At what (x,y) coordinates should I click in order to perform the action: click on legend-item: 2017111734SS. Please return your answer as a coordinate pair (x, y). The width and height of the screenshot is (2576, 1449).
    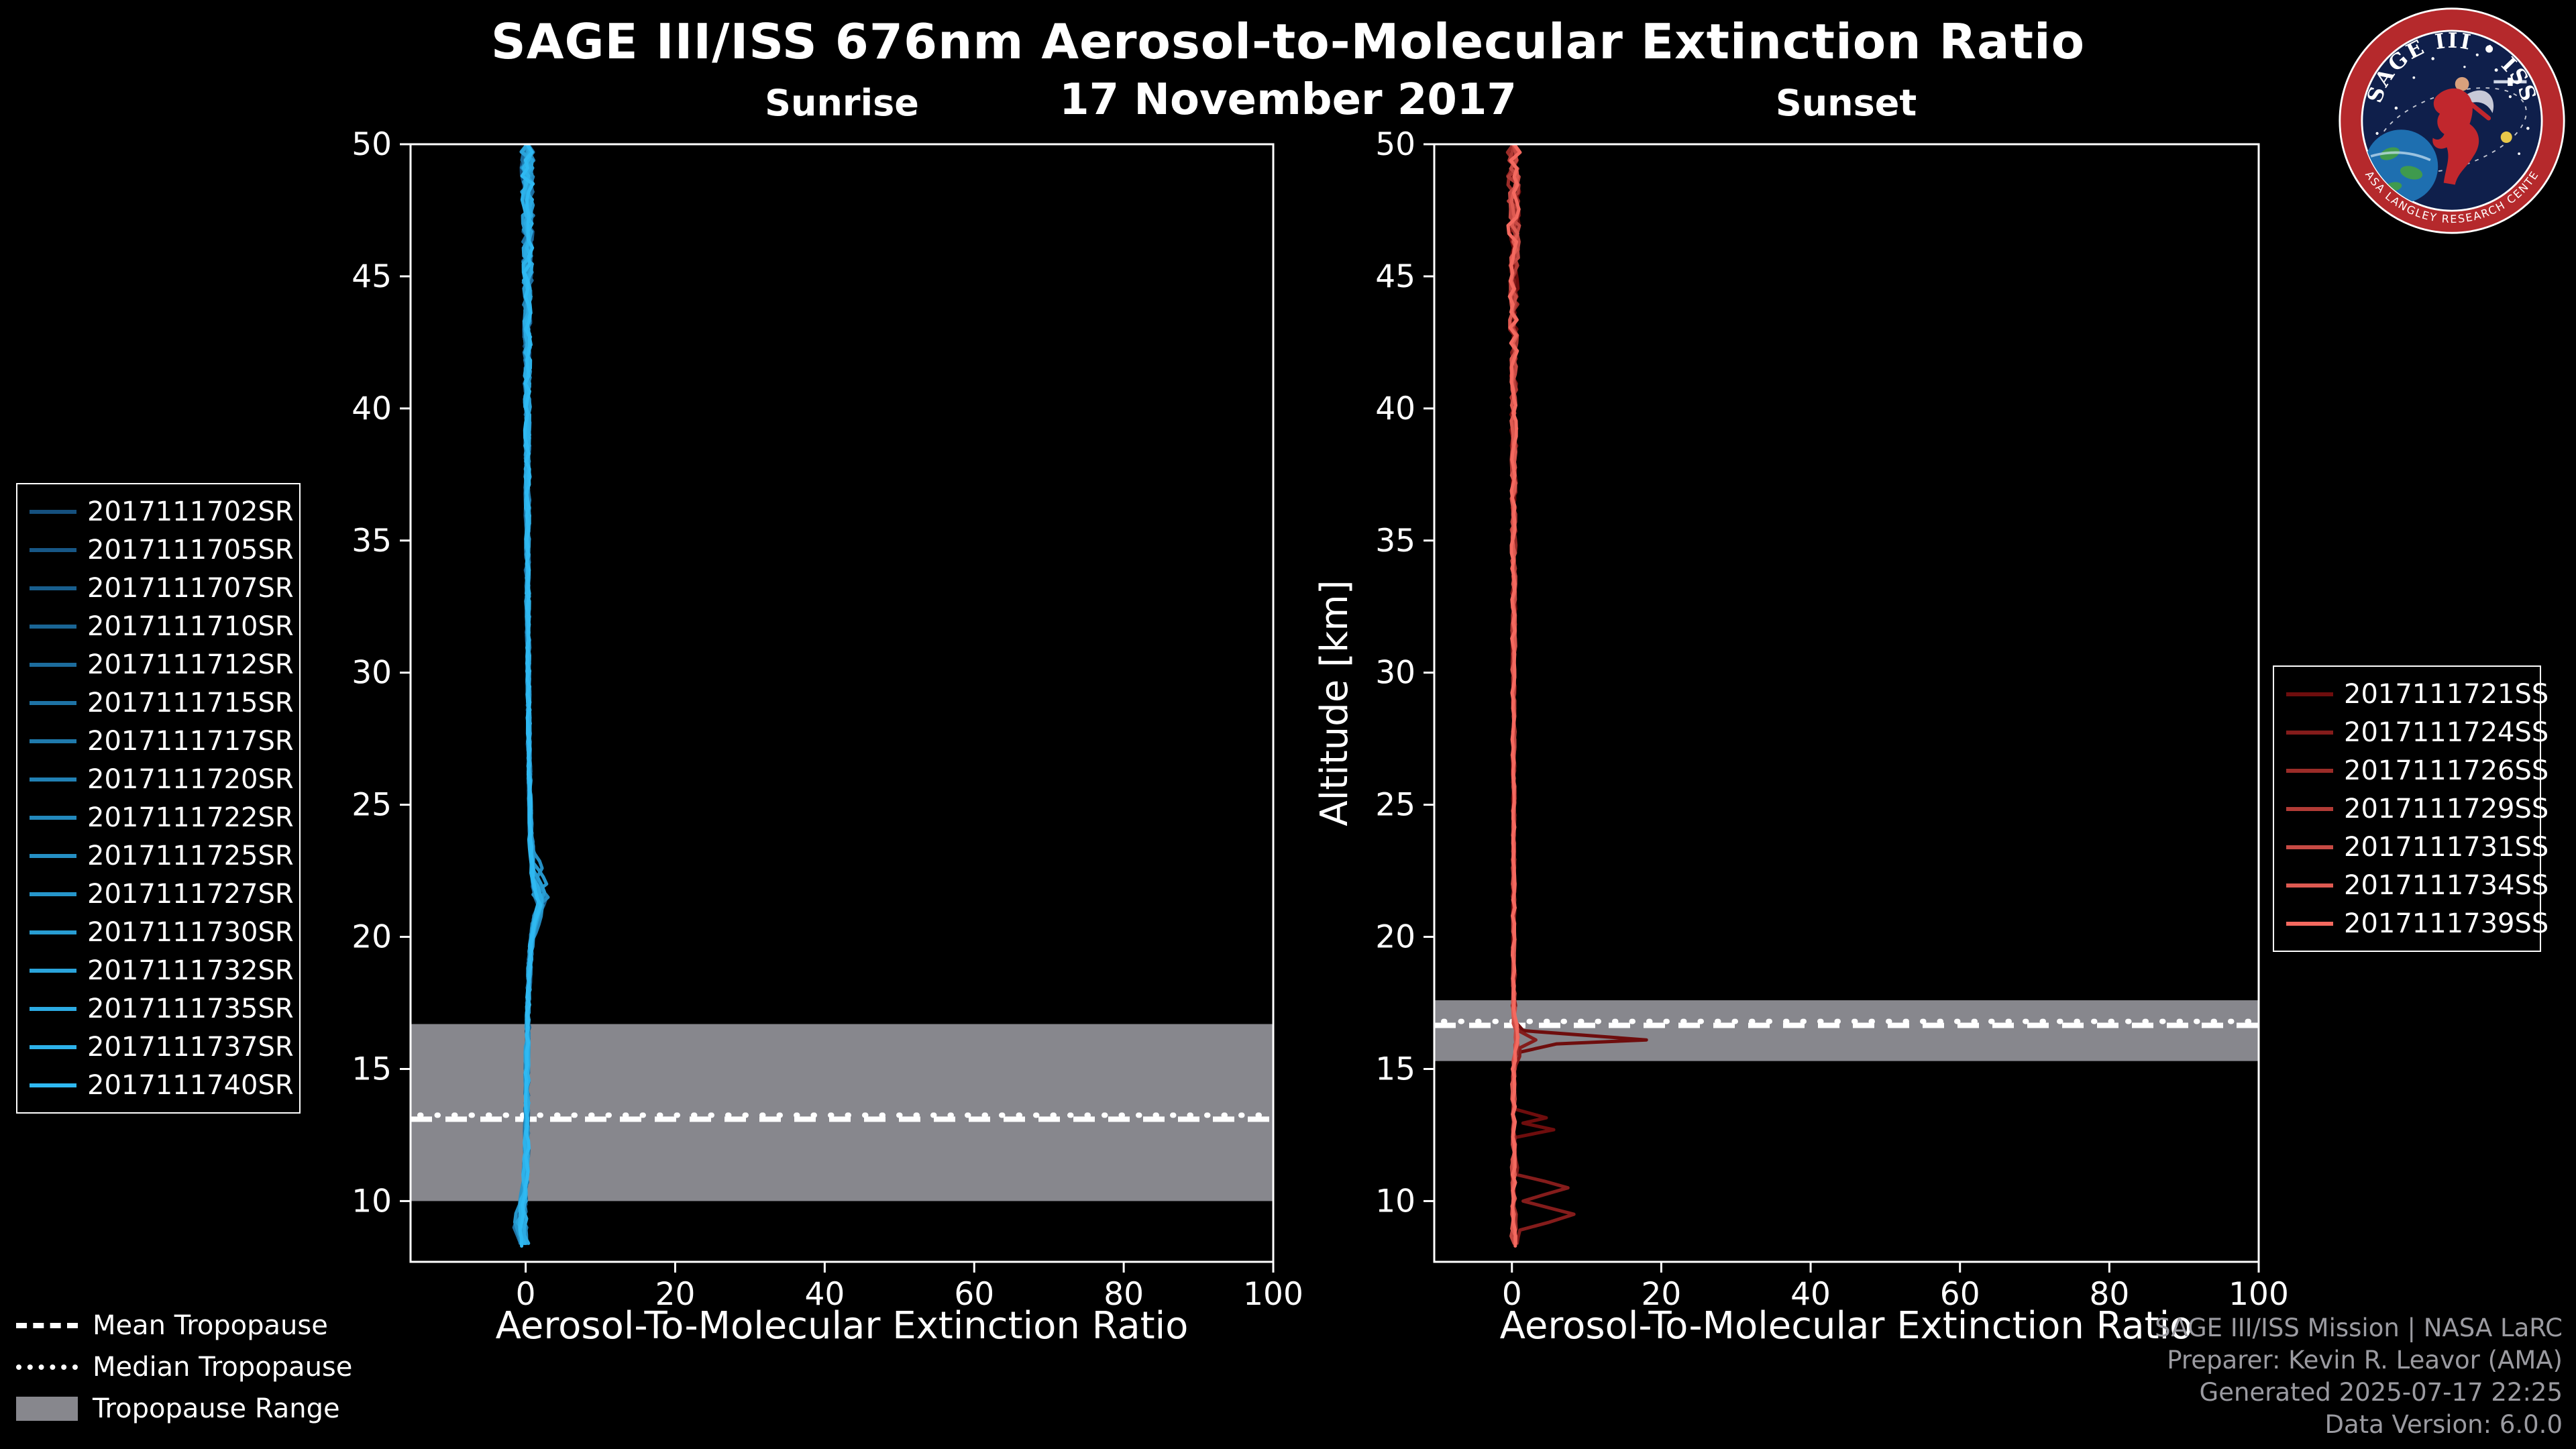
    Looking at the image, I should click on (2417, 885).